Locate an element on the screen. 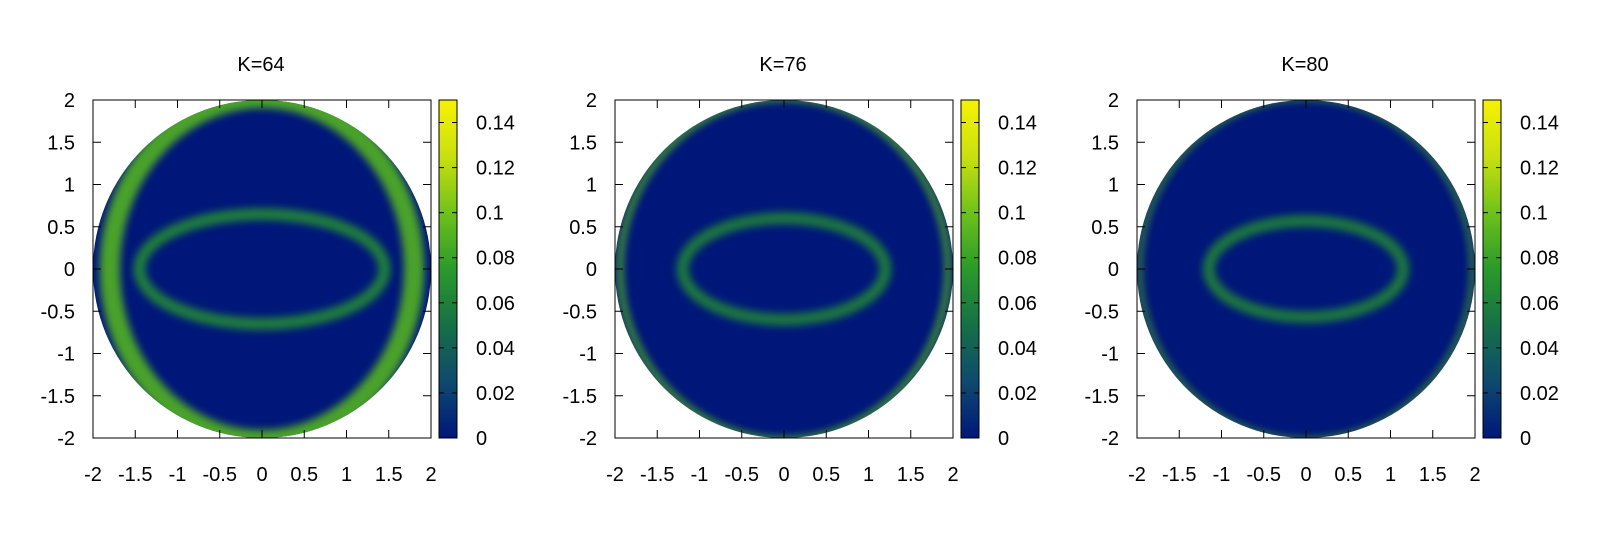 The width and height of the screenshot is (1600, 550). edge-band-feature is located at coordinates (262, 269).